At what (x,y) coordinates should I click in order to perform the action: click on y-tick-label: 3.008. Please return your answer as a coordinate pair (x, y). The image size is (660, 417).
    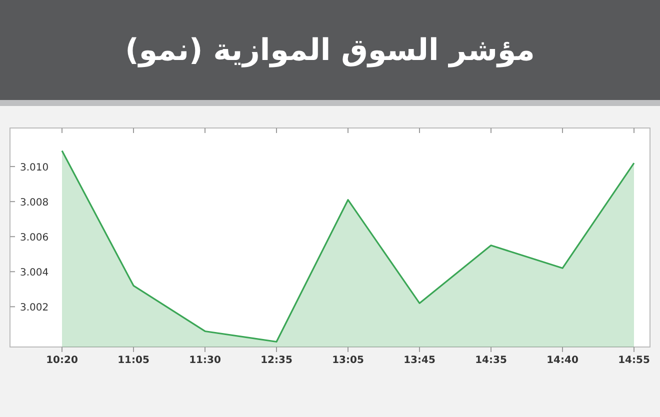
    Looking at the image, I should click on (34, 203).